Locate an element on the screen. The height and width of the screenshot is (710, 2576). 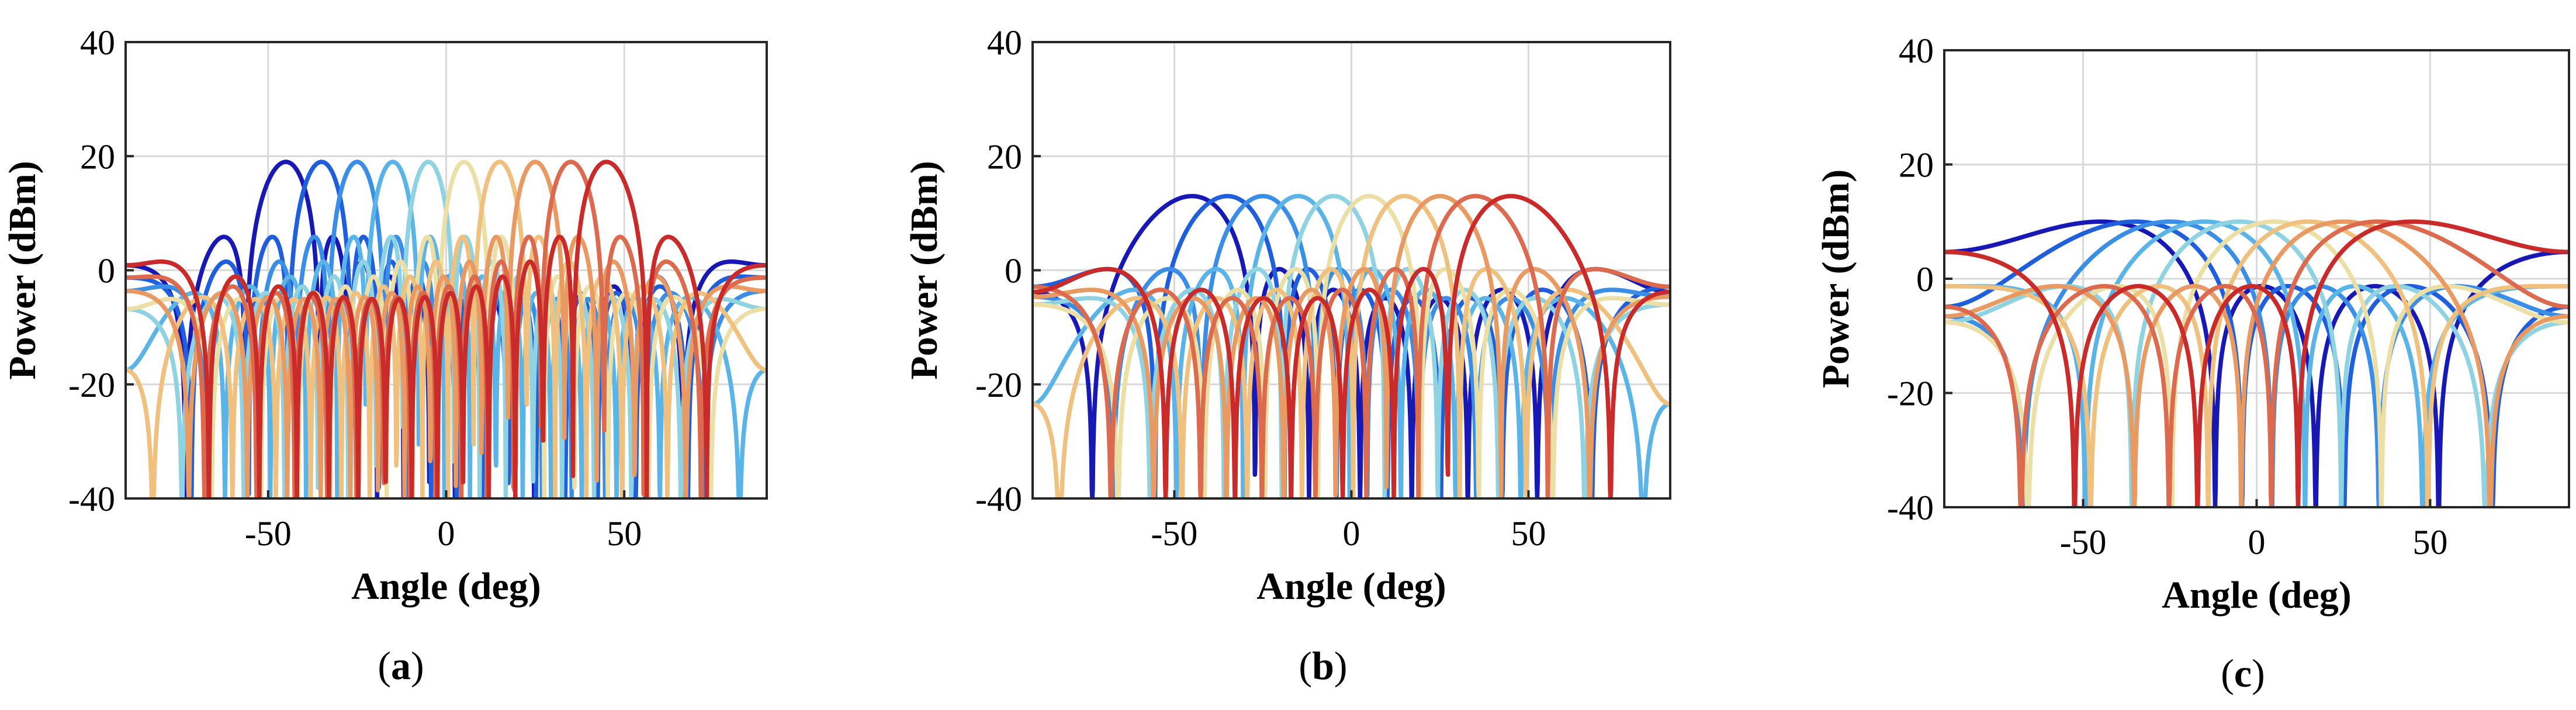
caption-letter: a is located at coordinates (401, 665).